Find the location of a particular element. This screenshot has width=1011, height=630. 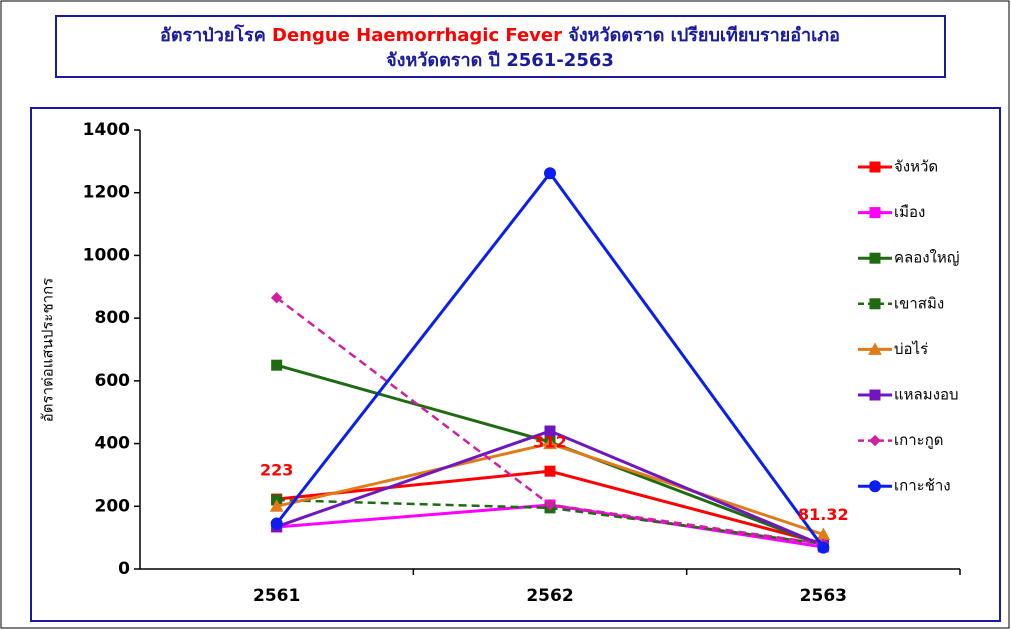

title-part: จังหวัดตราด ปี 2561-2563 is located at coordinates (500, 60).